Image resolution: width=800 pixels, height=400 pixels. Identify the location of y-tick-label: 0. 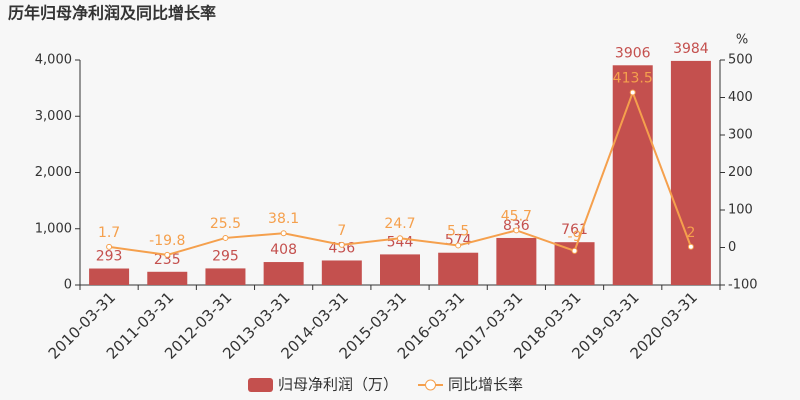
(68, 285).